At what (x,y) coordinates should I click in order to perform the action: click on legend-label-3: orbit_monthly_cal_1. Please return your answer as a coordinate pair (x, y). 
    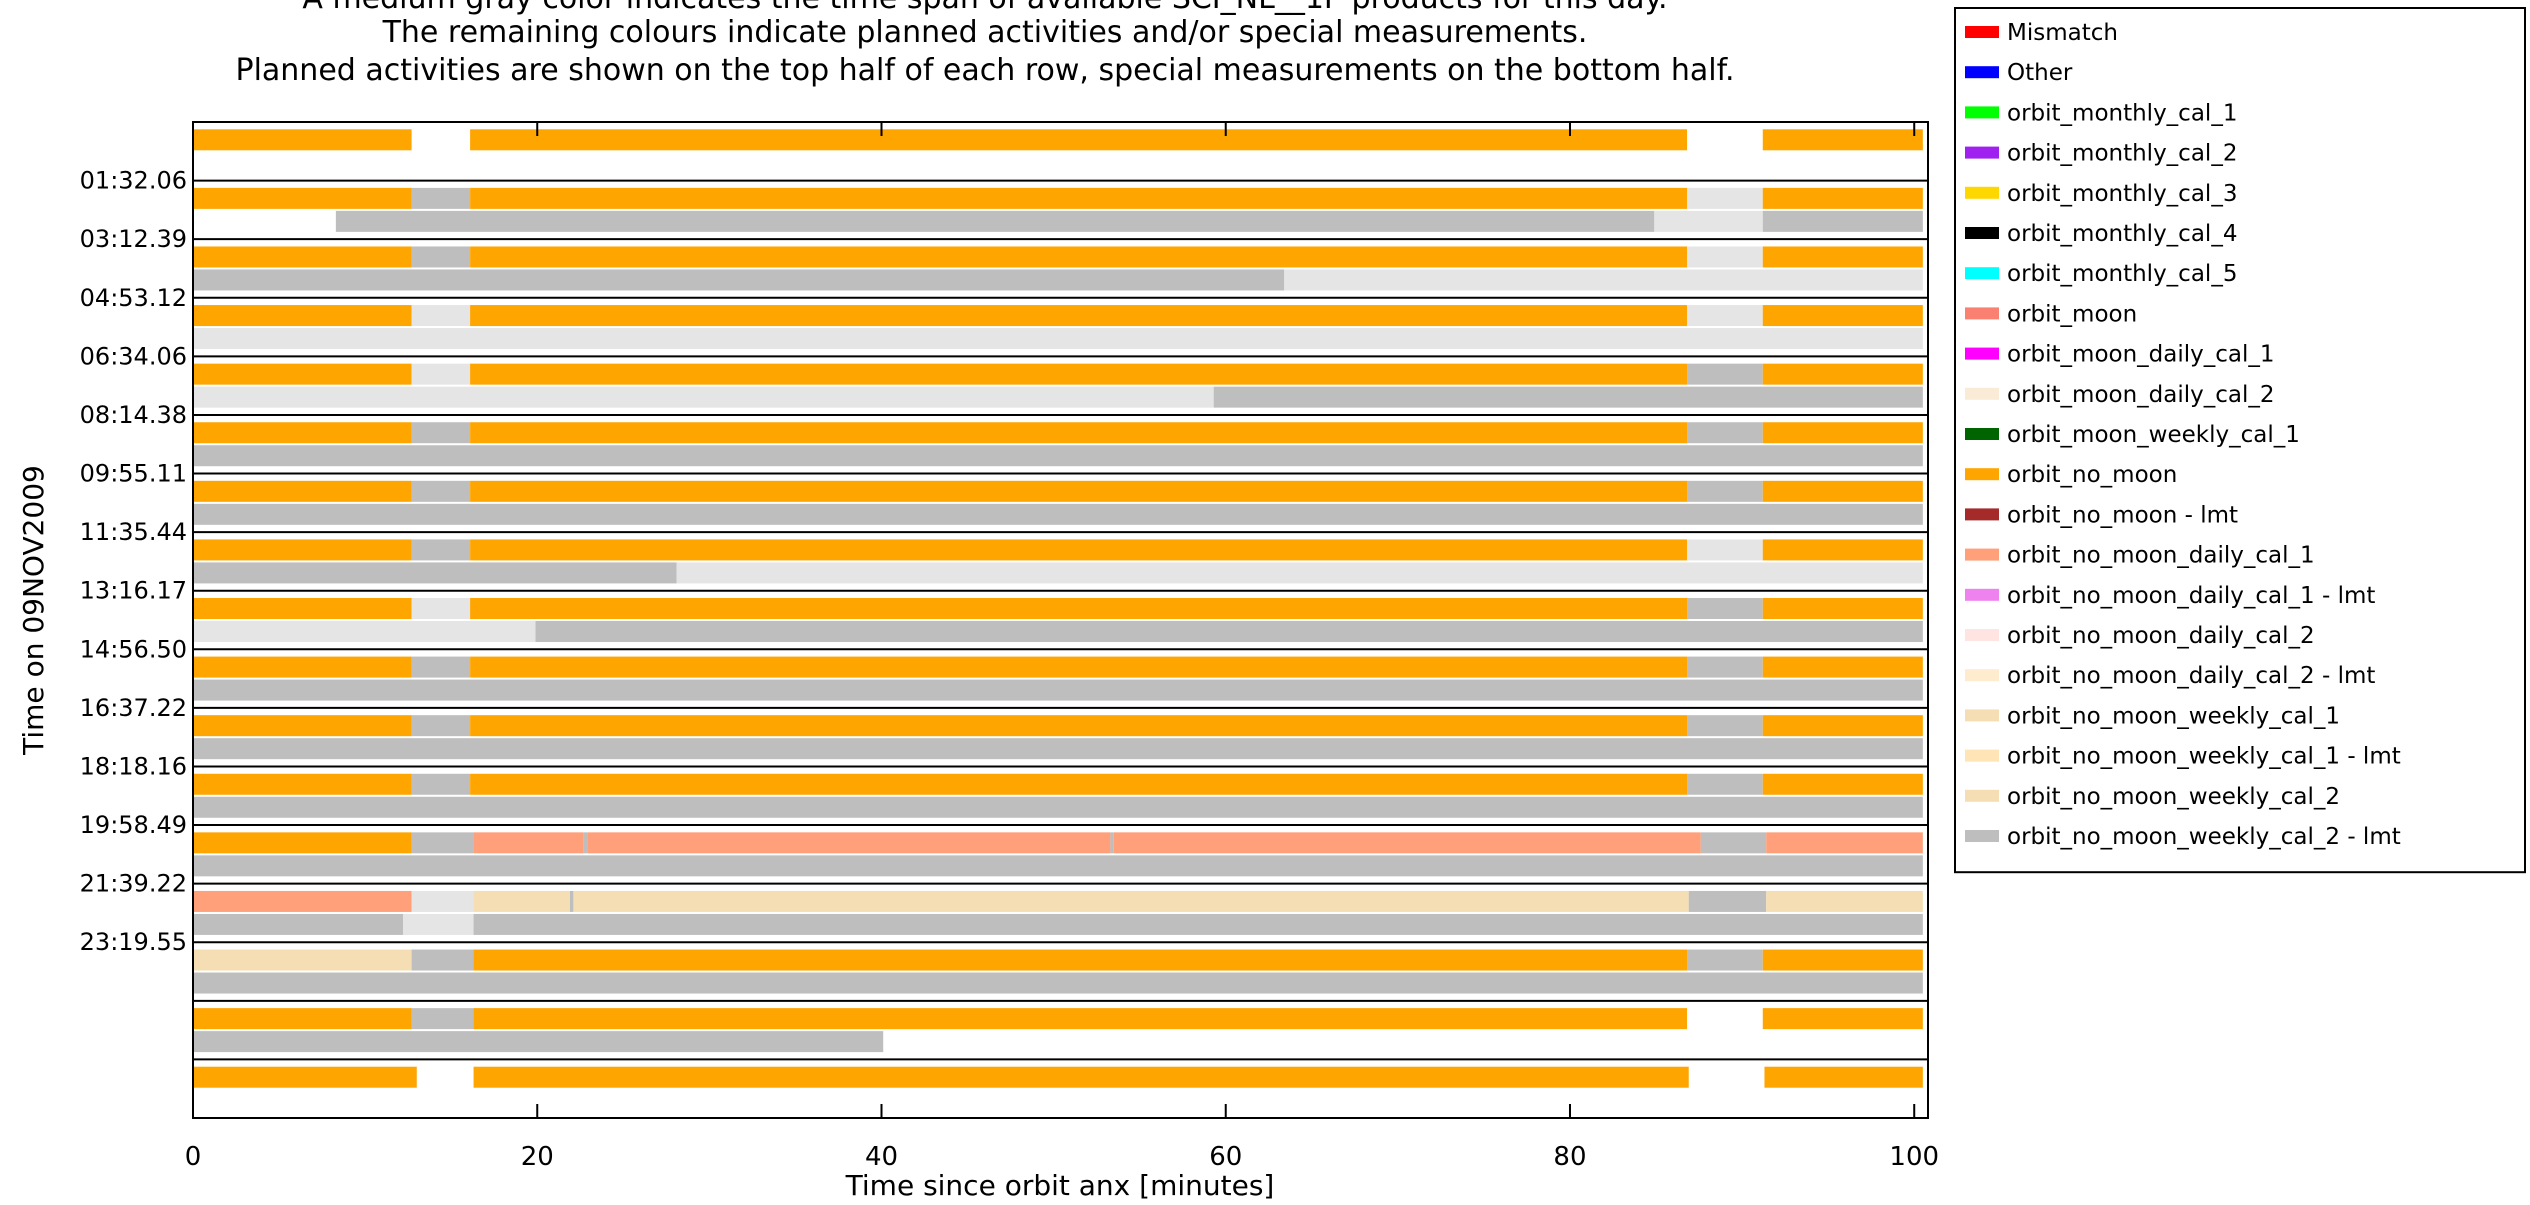
    Looking at the image, I should click on (2122, 113).